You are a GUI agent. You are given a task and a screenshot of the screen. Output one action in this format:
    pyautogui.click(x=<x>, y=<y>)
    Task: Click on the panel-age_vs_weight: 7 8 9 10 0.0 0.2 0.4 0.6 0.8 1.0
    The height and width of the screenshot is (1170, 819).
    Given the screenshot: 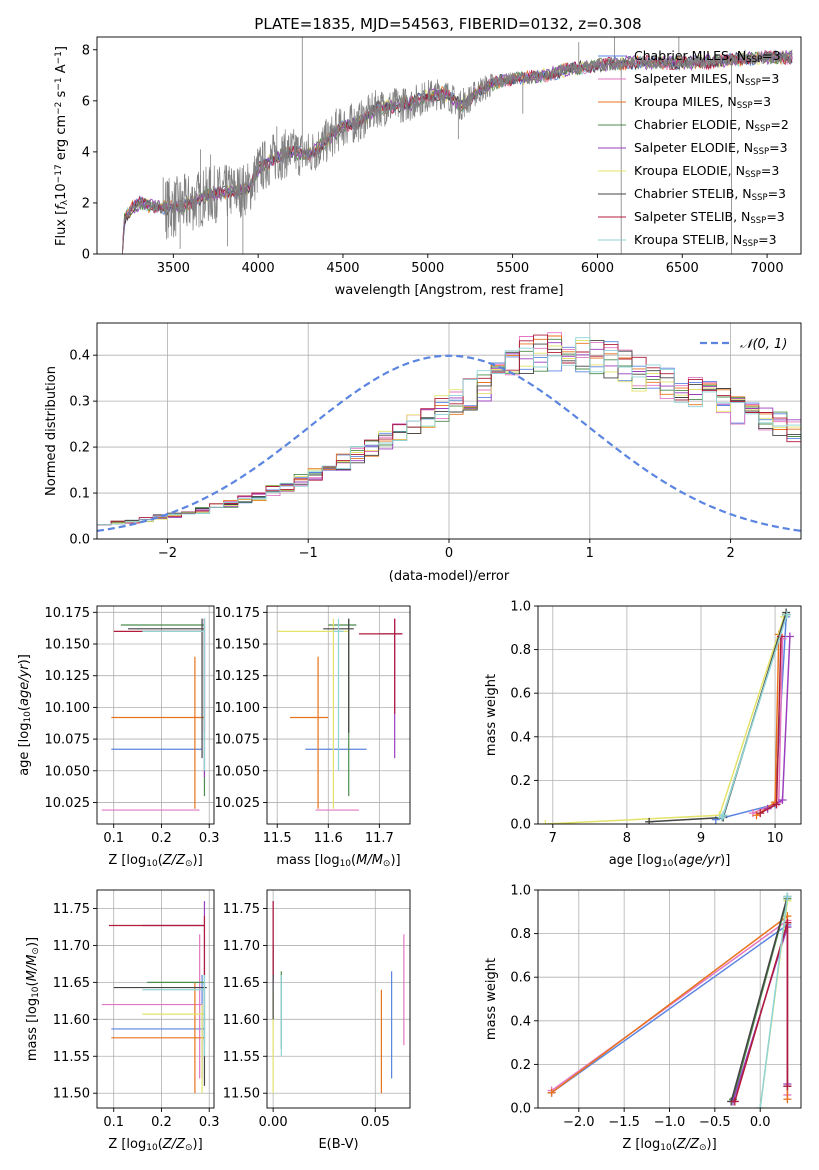 What is the action you would take?
    pyautogui.click(x=656, y=723)
    